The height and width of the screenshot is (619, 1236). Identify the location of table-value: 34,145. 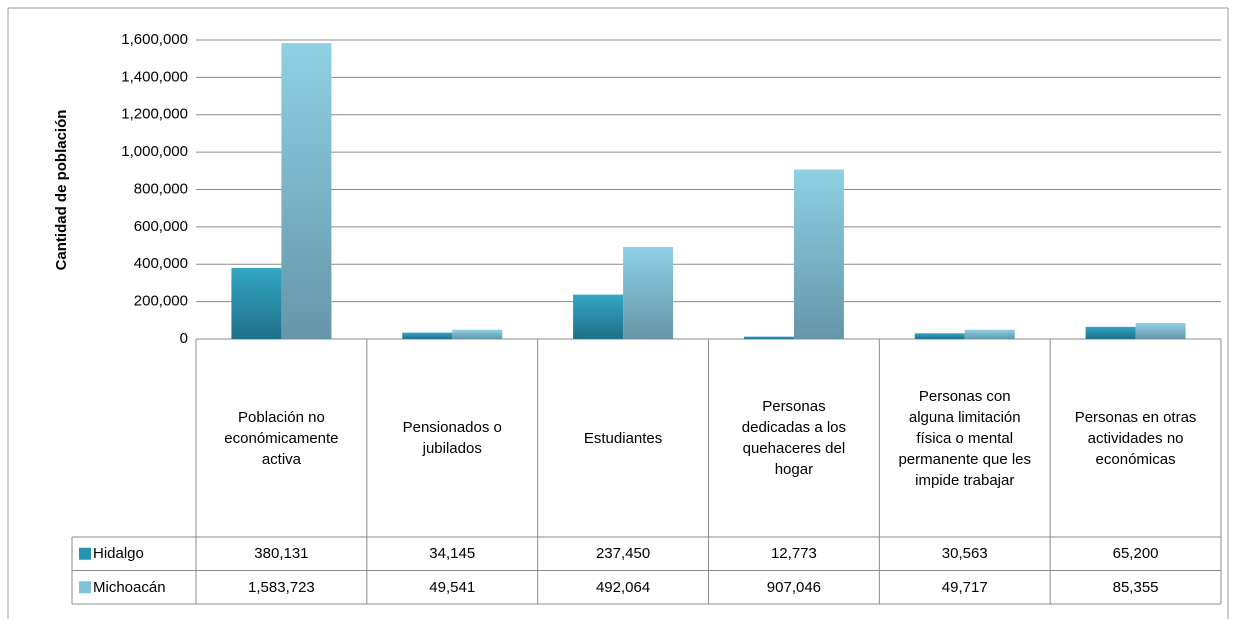
(452, 554).